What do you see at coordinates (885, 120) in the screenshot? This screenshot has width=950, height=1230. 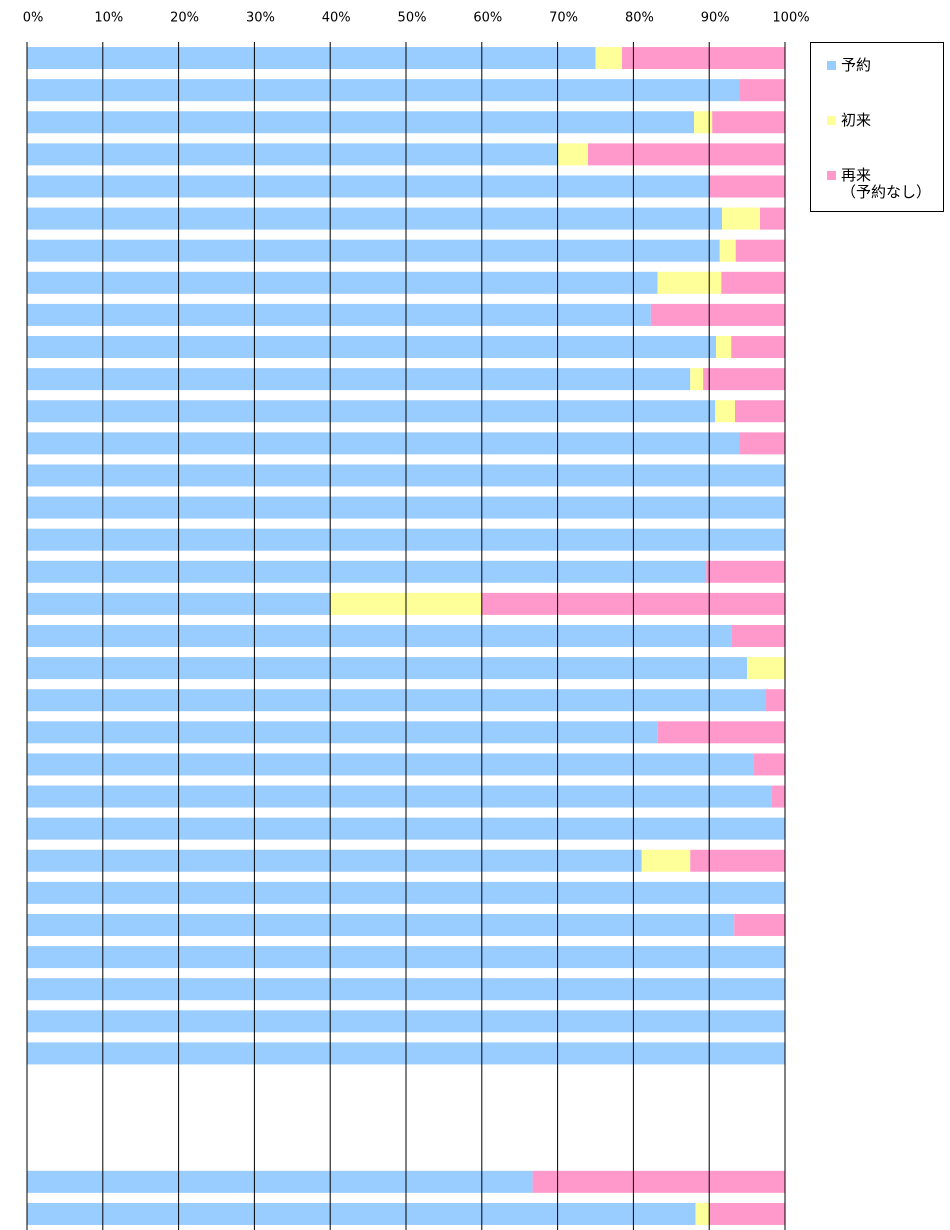 I see `legend-item: 初来` at bounding box center [885, 120].